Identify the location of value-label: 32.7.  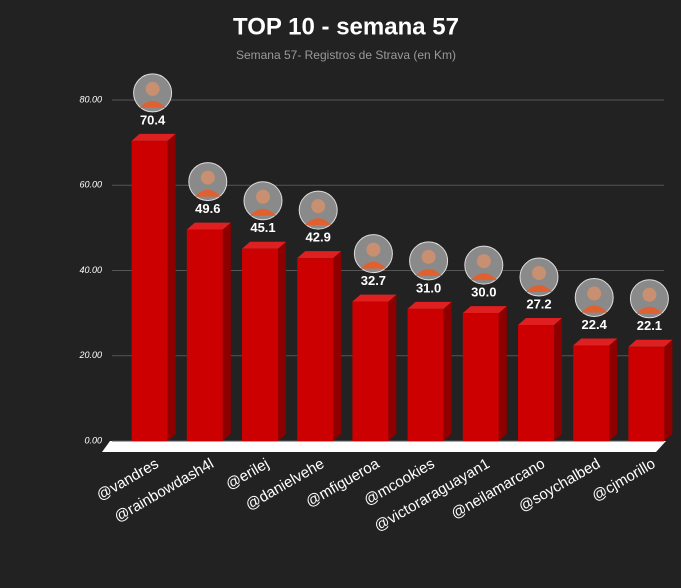
(373, 280).